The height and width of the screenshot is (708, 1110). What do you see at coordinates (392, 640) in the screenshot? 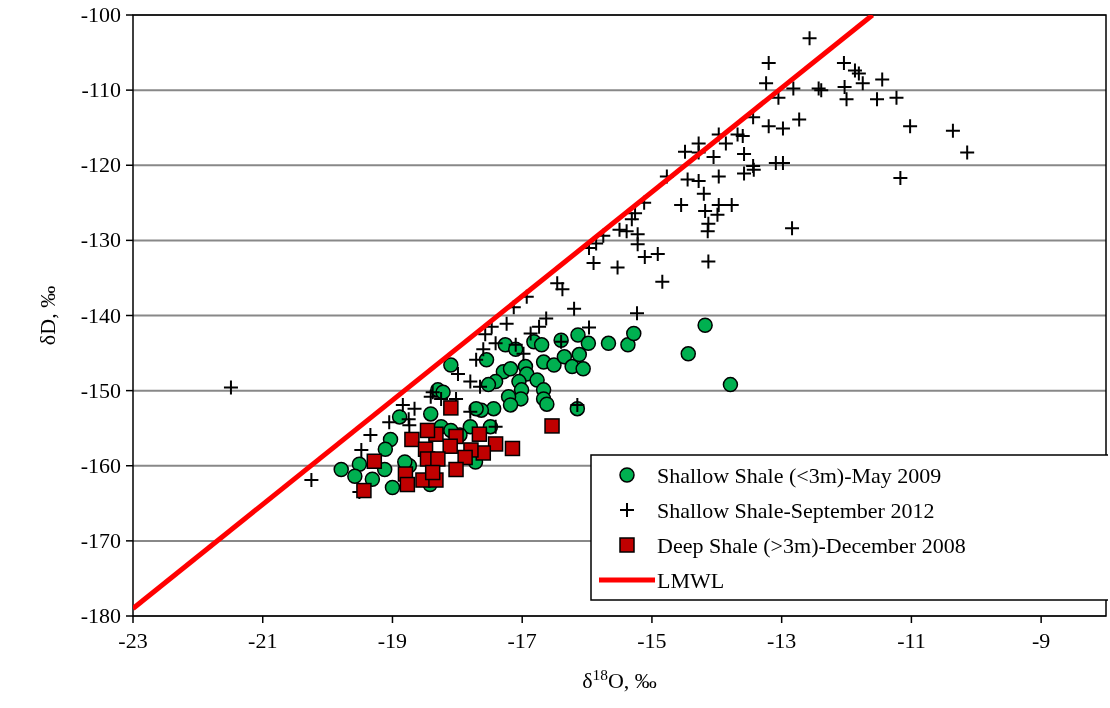
I see `x-tick-label: -19` at bounding box center [392, 640].